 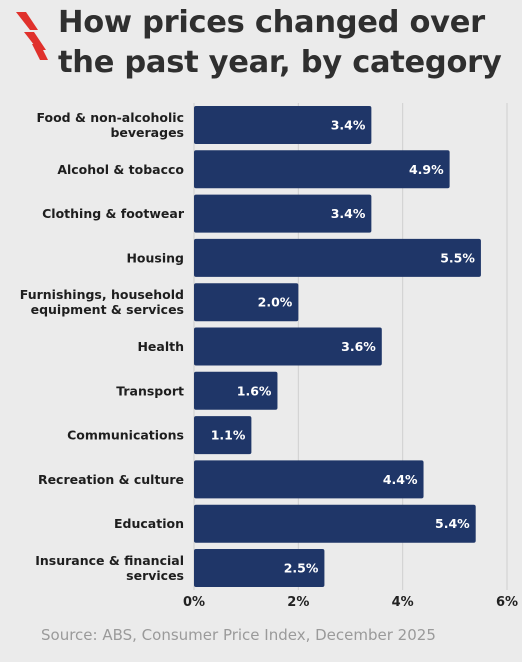 I want to click on bar-value-label: 5.5%, so click(x=457, y=257).